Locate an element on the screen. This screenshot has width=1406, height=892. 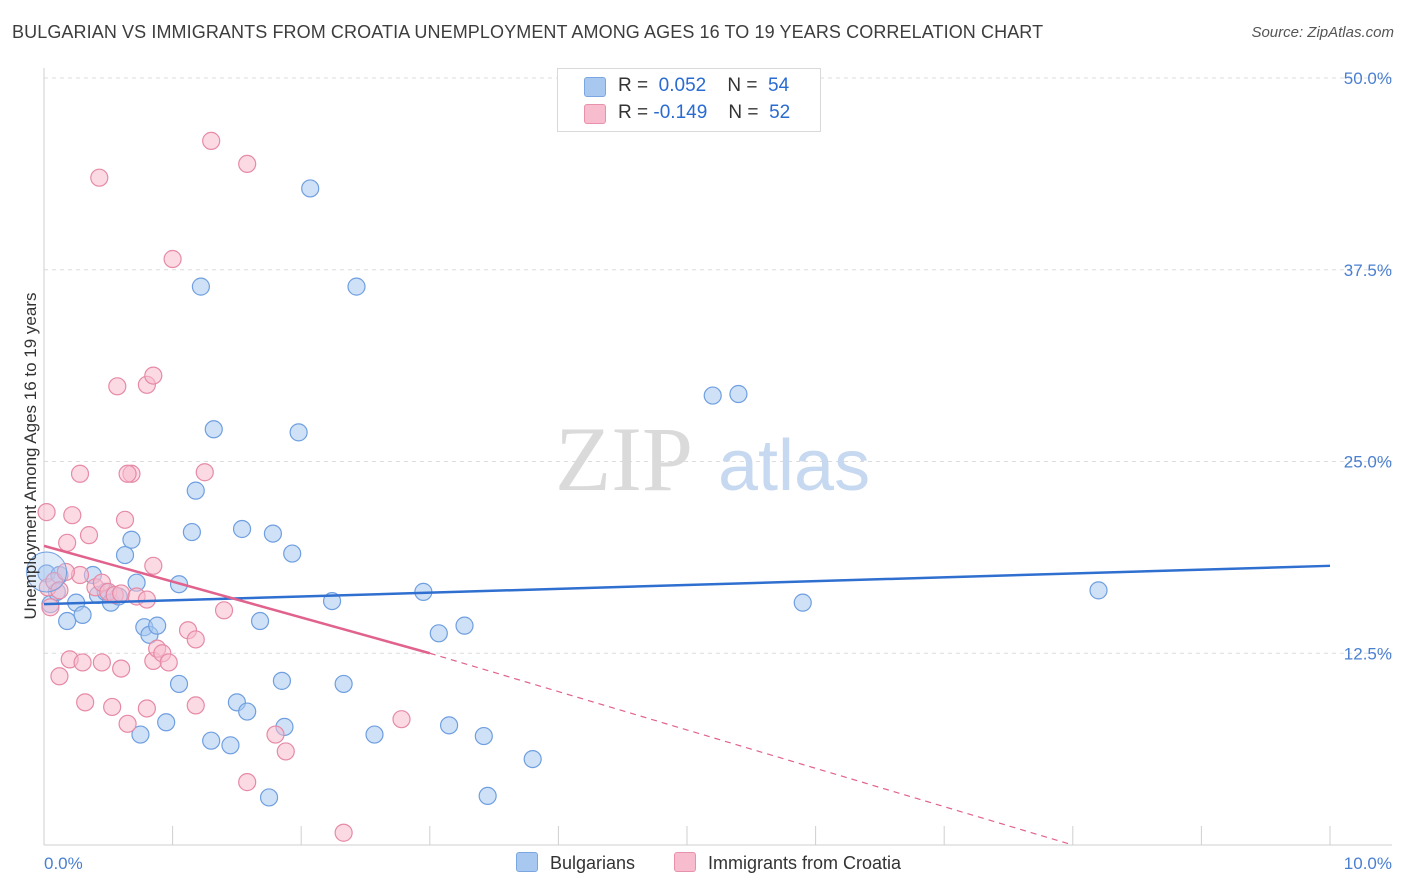
legend-swatch-croatia is located at coordinates (595, 114).